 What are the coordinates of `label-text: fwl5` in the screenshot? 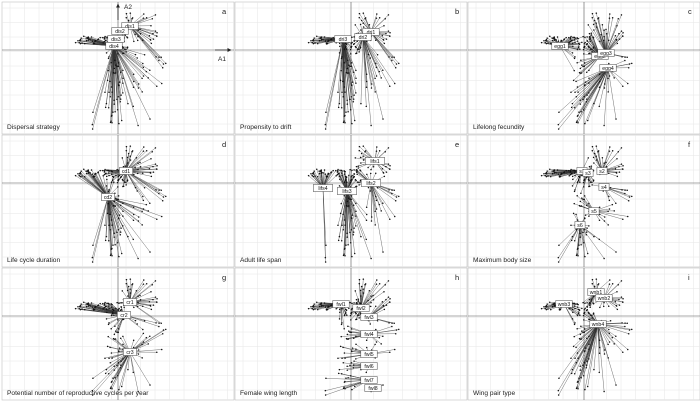 It's located at (368, 355).